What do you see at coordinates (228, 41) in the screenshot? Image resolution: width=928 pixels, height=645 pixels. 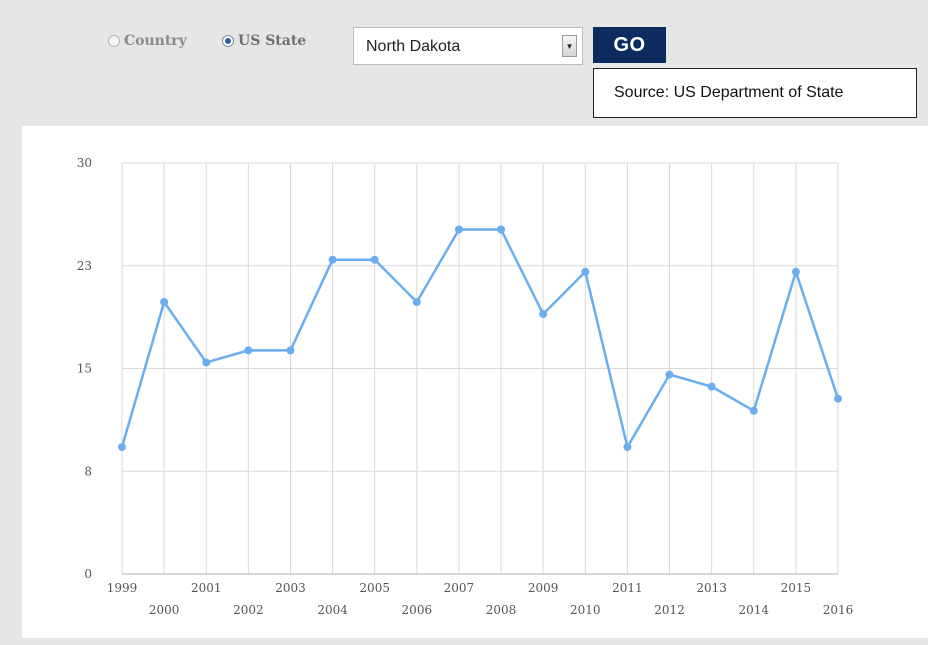 I see `us-state-radio` at bounding box center [228, 41].